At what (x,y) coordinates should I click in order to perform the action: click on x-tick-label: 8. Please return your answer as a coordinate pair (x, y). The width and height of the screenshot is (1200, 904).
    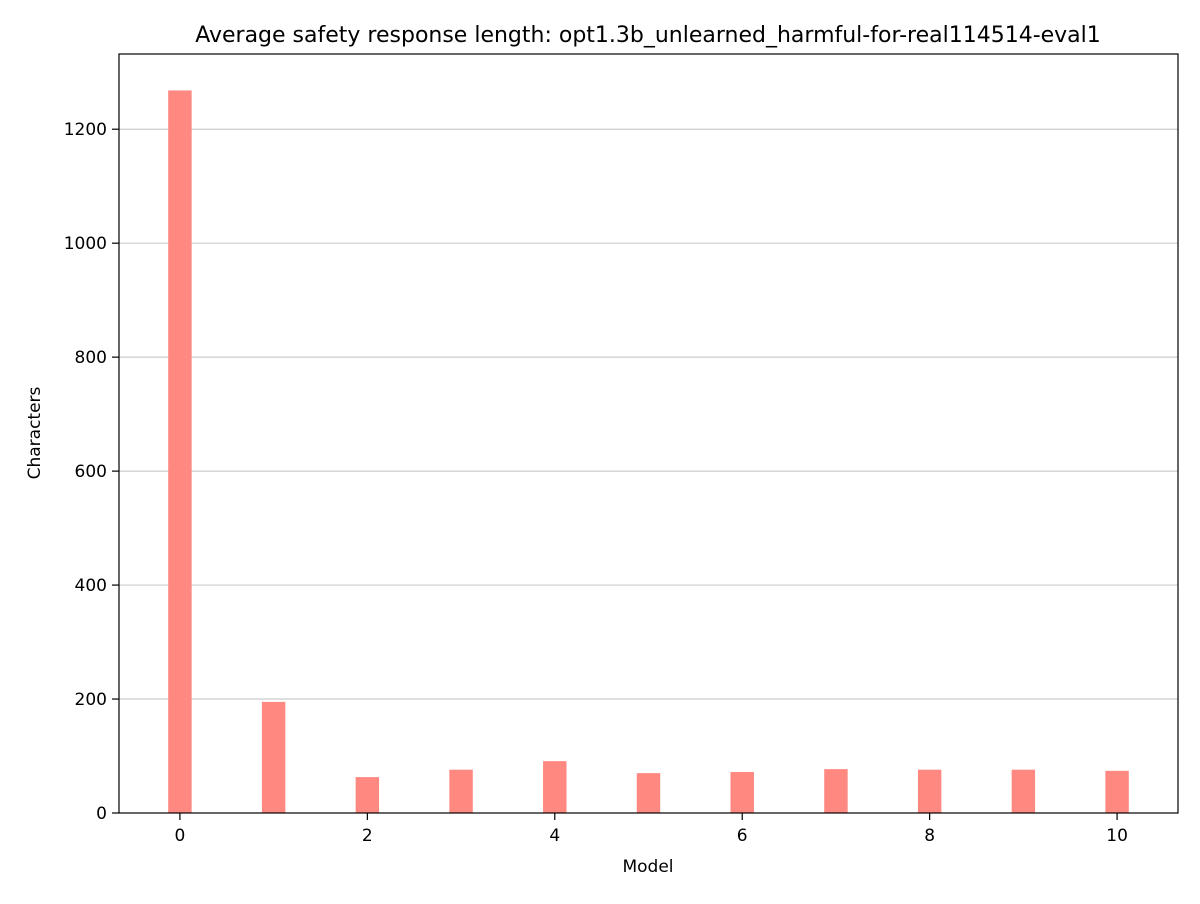
    Looking at the image, I should click on (929, 836).